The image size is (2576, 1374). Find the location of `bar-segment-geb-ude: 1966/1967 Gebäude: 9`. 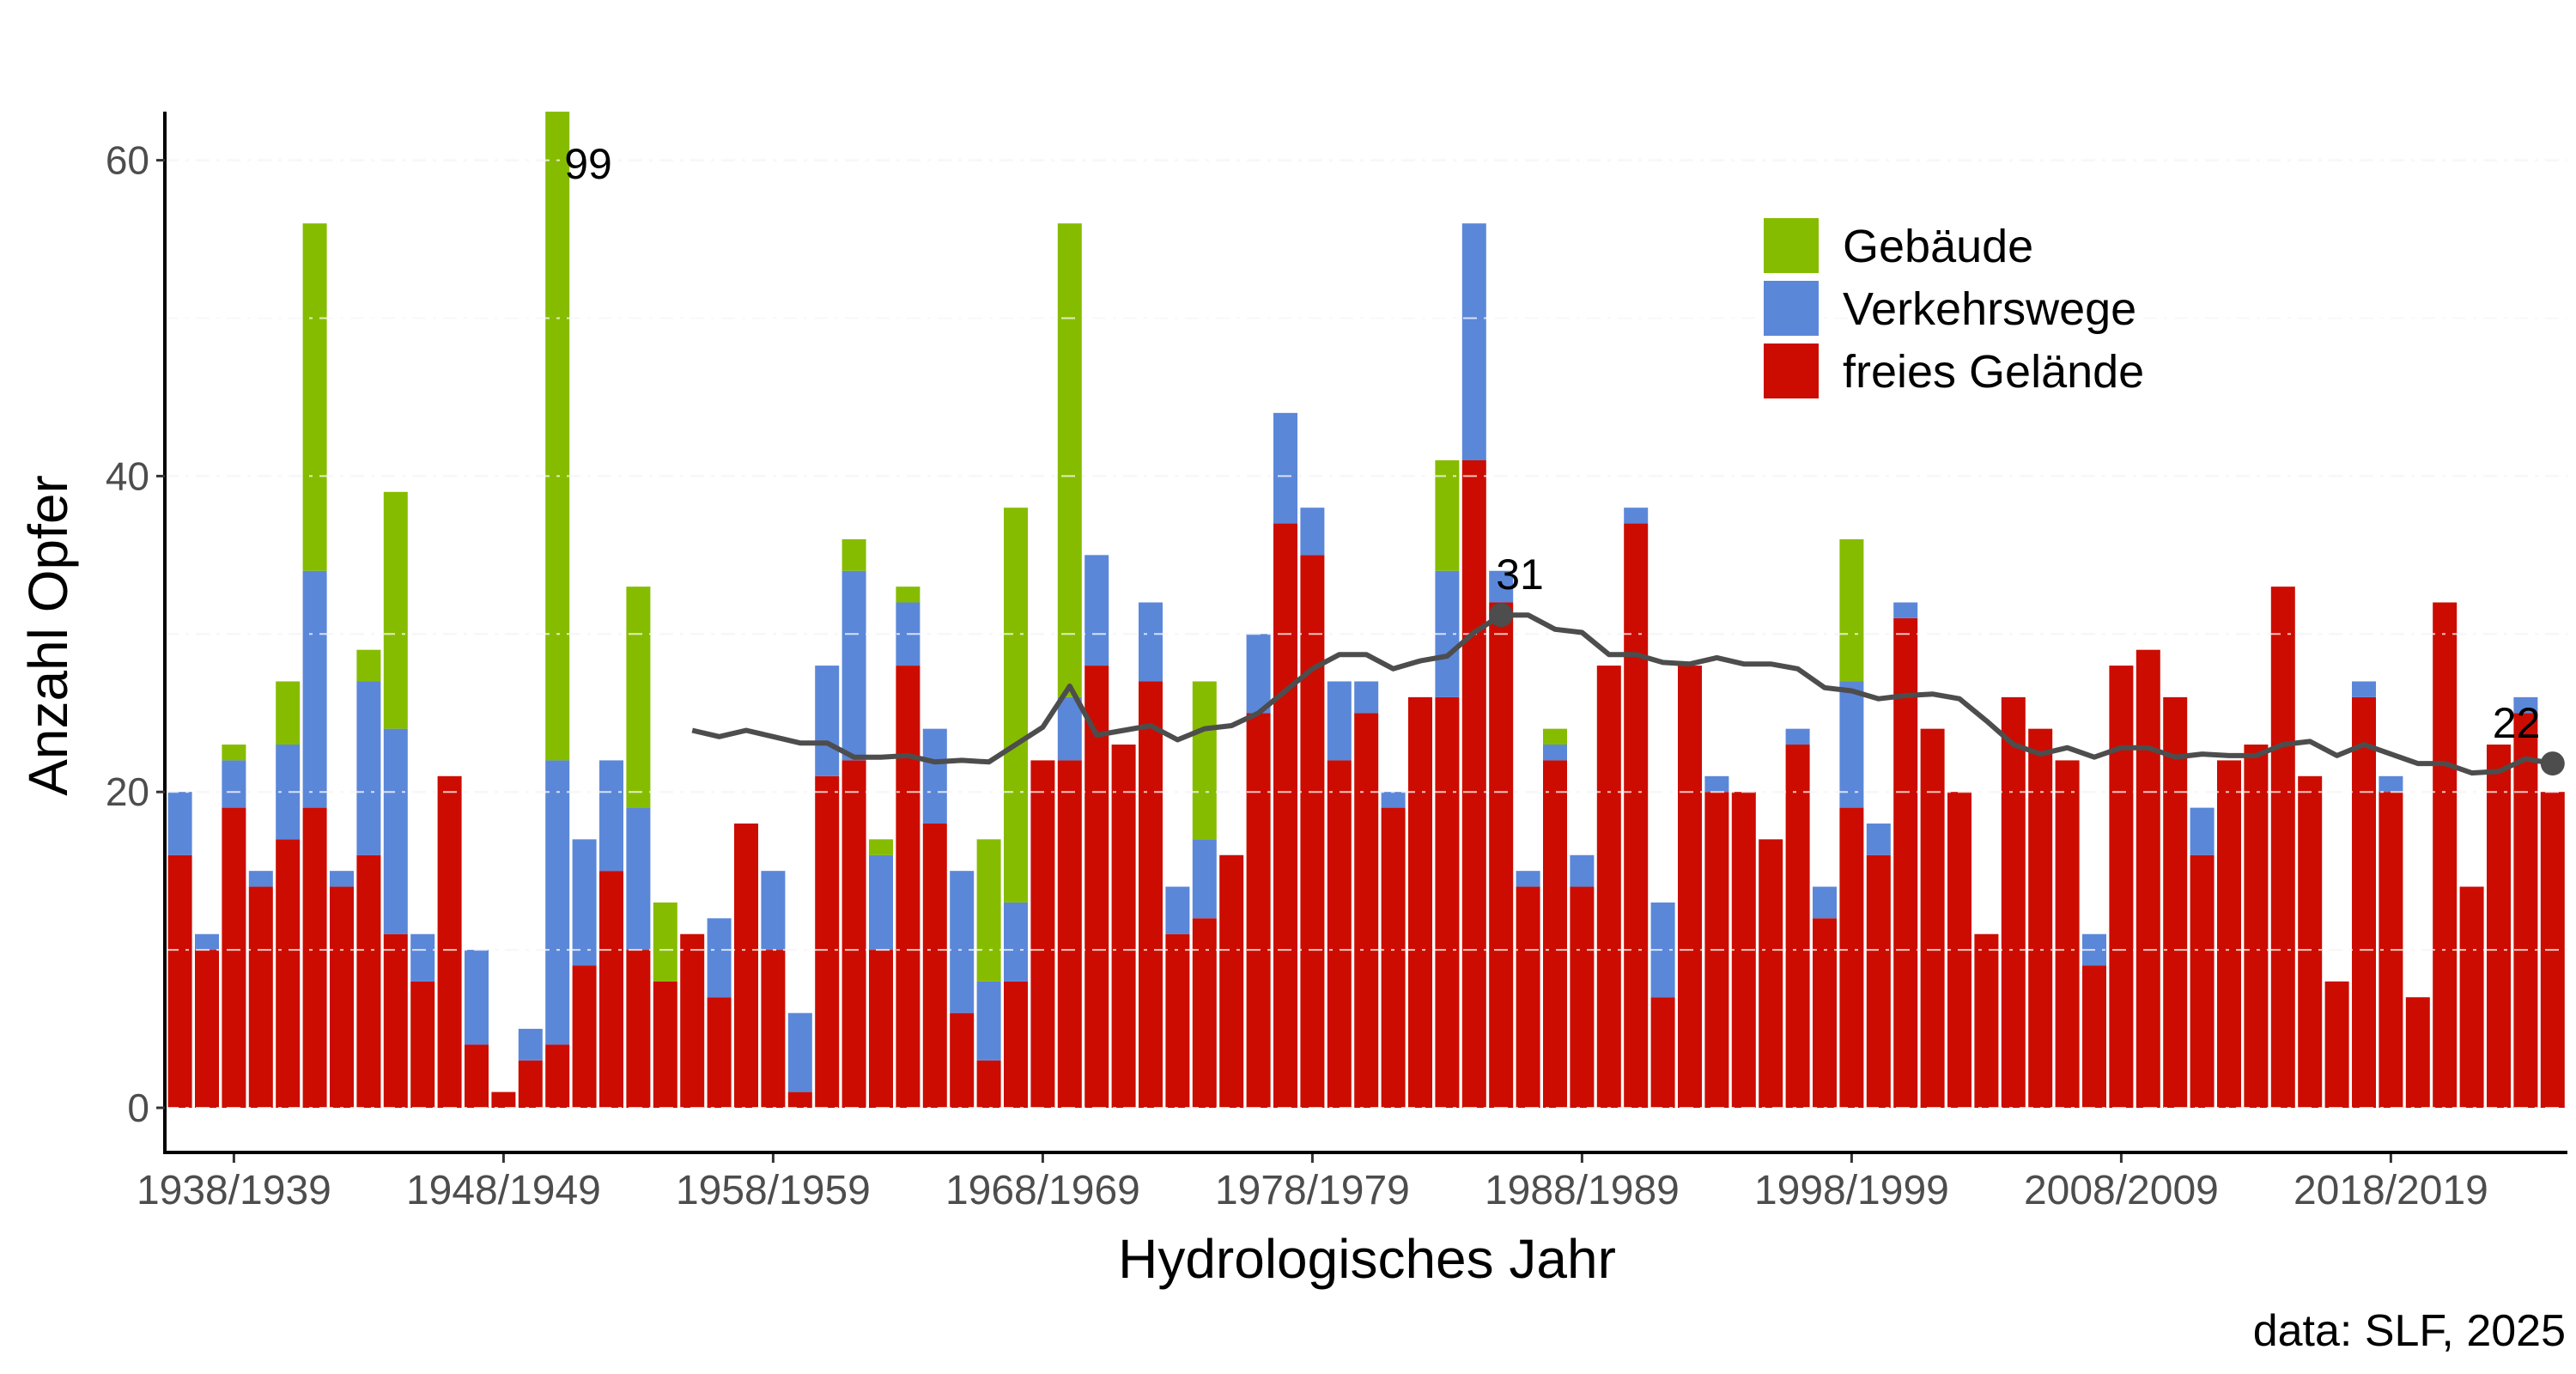

bar-segment-geb-ude: 1966/1967 Gebäude: 9 is located at coordinates (988, 910).